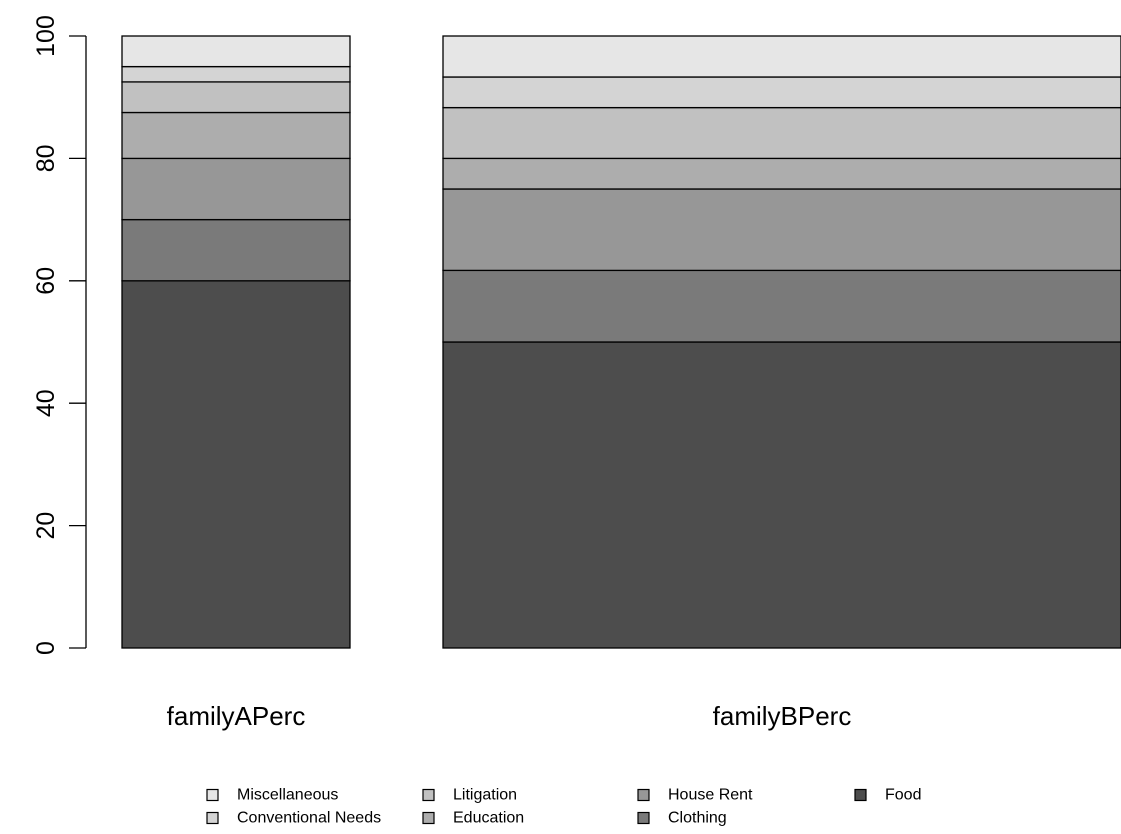  I want to click on legend-swatch-litigation, so click(428, 795).